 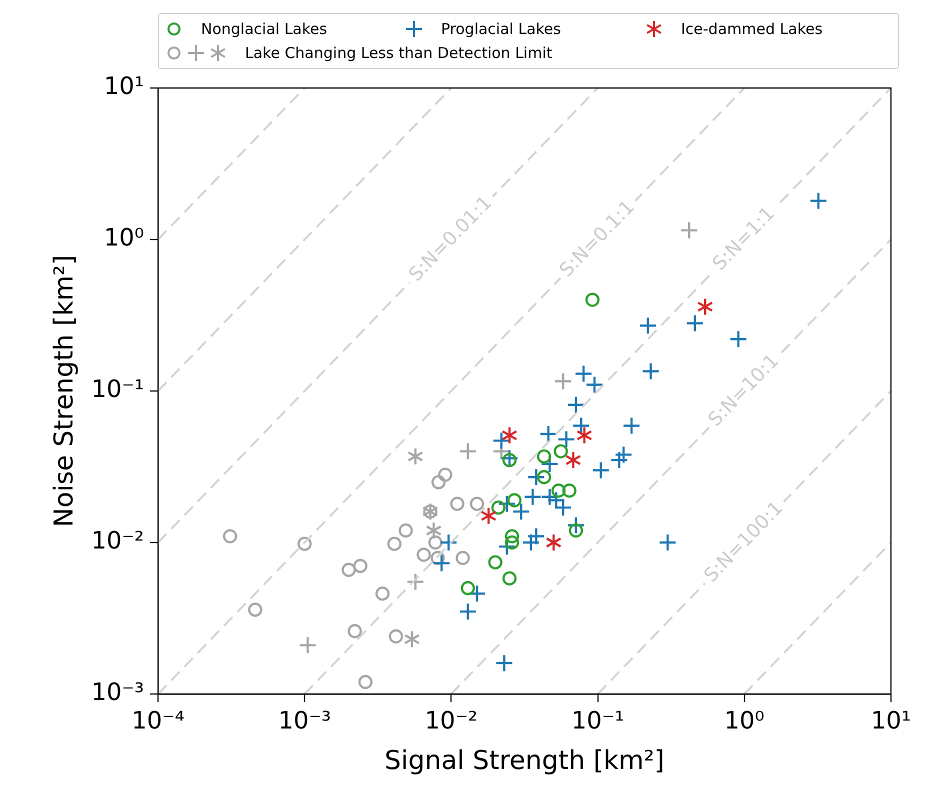 I want to click on y-axis-title: Noise Strength [km²], so click(x=64, y=391).